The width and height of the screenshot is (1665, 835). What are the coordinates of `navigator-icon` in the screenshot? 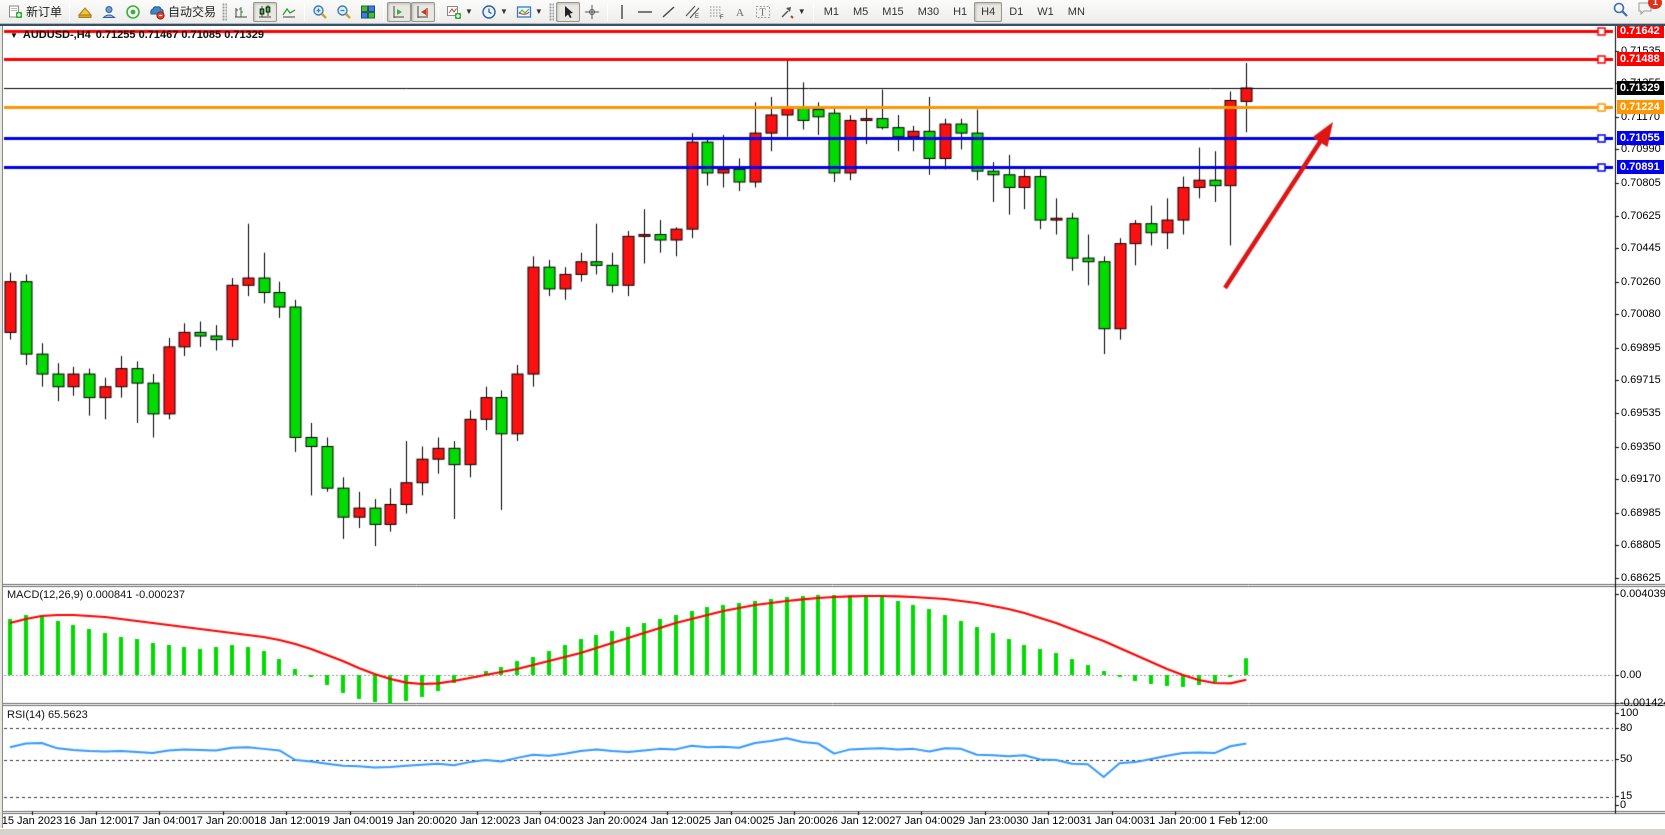 It's located at (109, 12).